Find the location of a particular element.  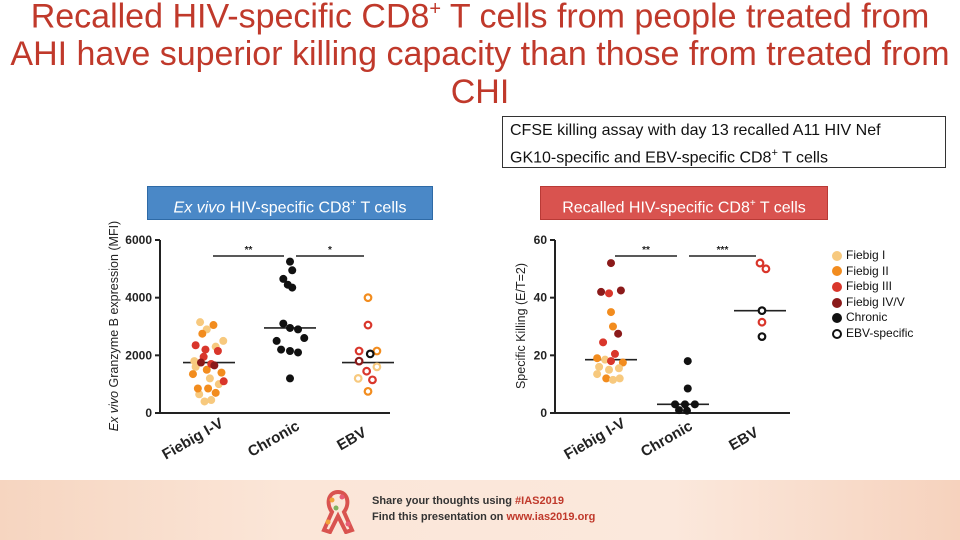

y-axis-label-italic: Ex vivo is located at coordinates (114, 411).